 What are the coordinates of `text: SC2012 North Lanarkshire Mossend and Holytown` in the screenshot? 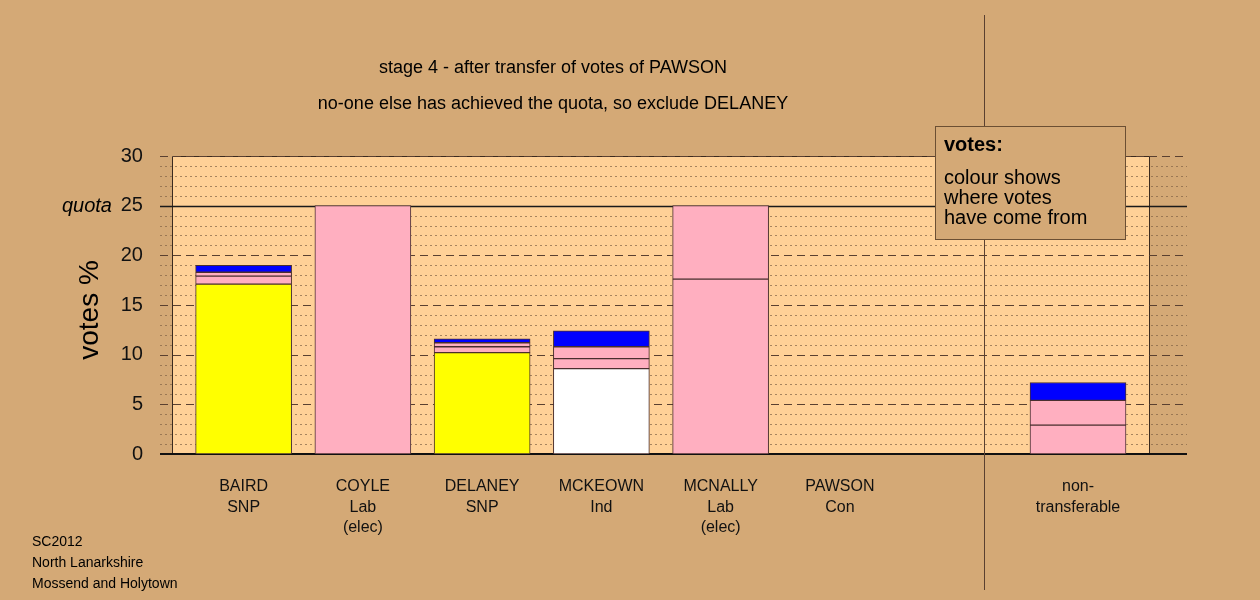 It's located at (105, 562).